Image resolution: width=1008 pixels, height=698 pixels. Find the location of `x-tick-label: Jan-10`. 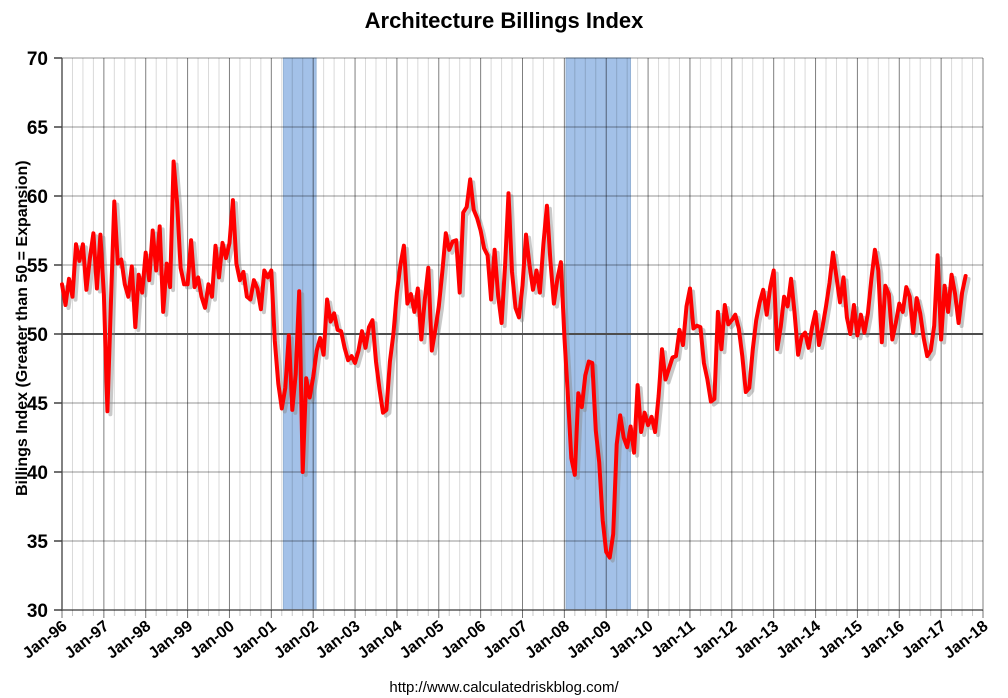

x-tick-label: Jan-10 is located at coordinates (631, 640).